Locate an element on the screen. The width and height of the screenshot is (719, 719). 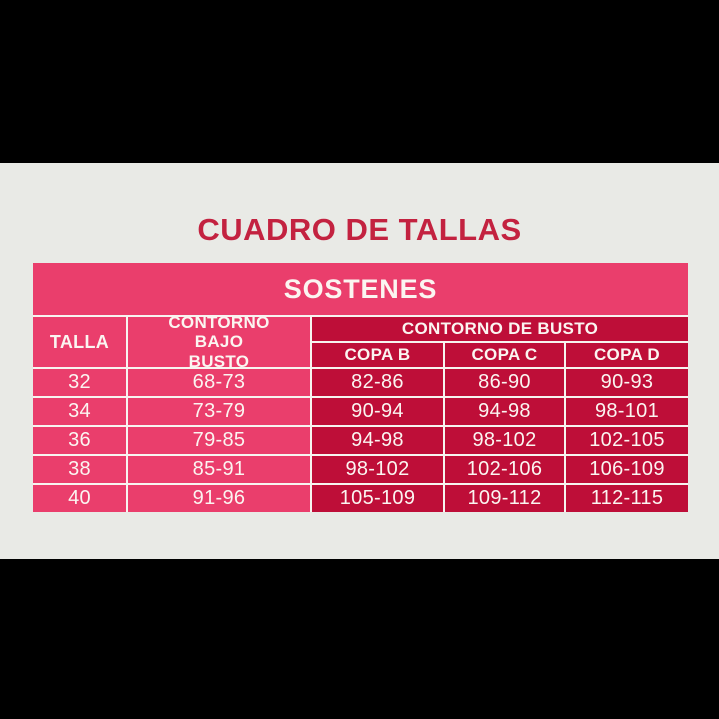
cell-copa-d: 106-109 is located at coordinates (627, 469).